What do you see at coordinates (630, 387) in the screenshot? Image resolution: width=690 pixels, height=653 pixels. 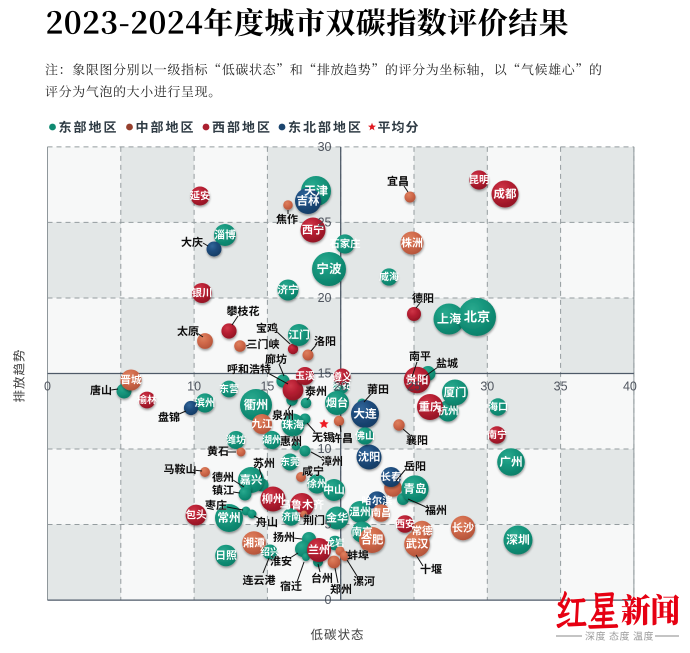 I see `svg-text: 40` at bounding box center [630, 387].